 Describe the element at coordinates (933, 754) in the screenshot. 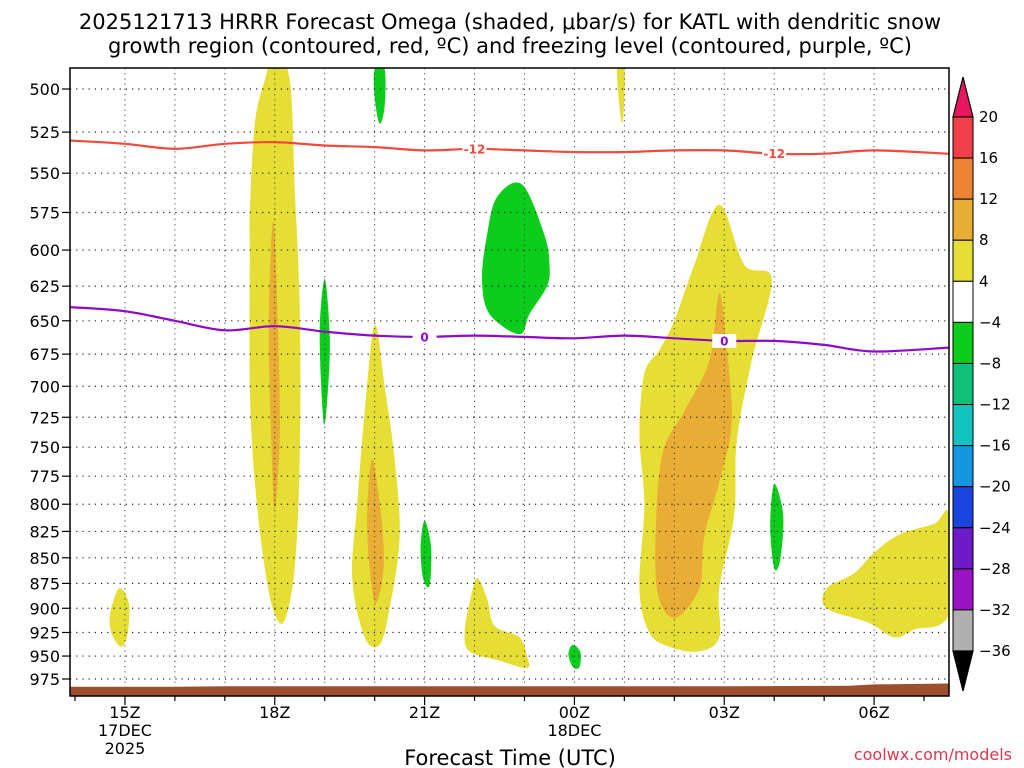

I see `watermark: coolwx.com/models` at that location.